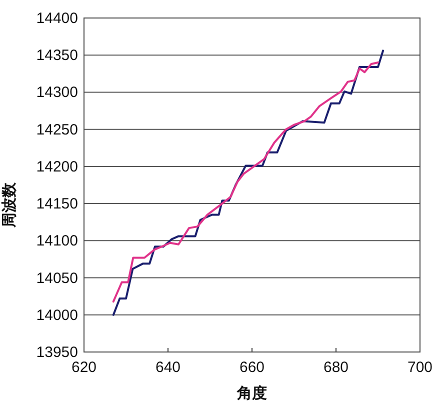  Describe the element at coordinates (57, 93) in the screenshot. I see `y-tick-label: 14300` at that location.